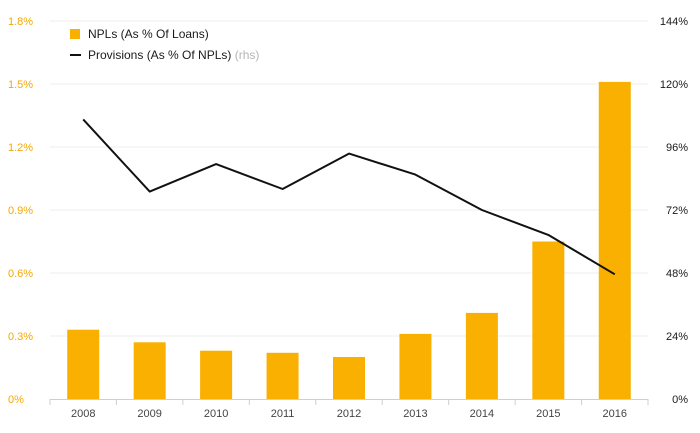  Describe the element at coordinates (216, 374) in the screenshot. I see `bar-2010` at that location.